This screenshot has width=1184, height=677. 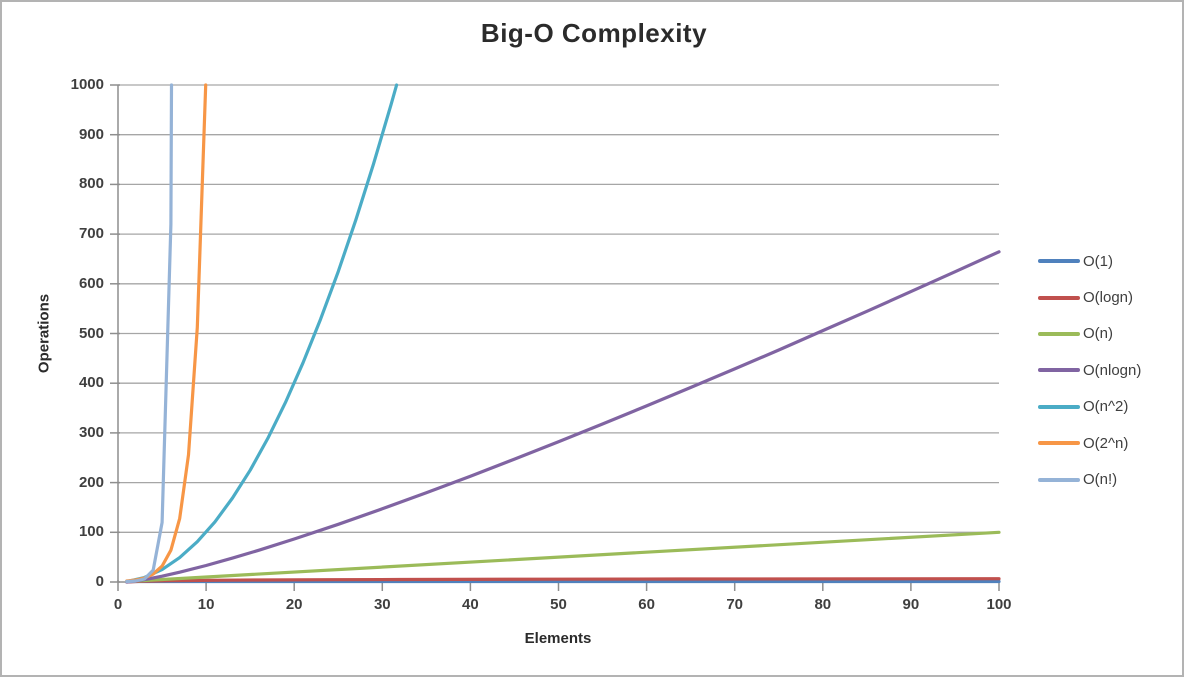 I want to click on legend-item: O(1), so click(x=1089, y=261).